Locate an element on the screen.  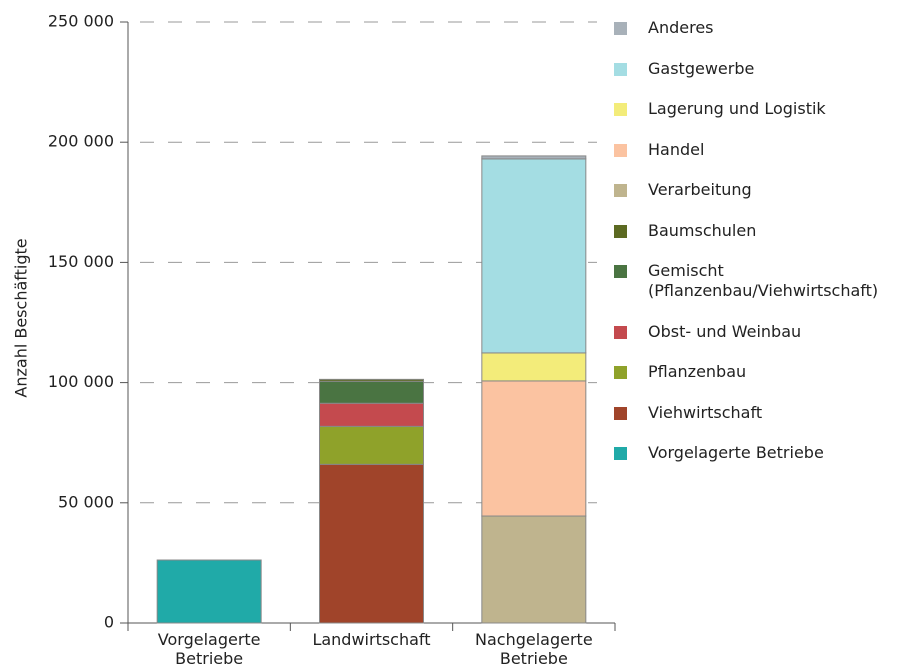
legend-item: Lagerung und Logistik is located at coordinates (762, 109).